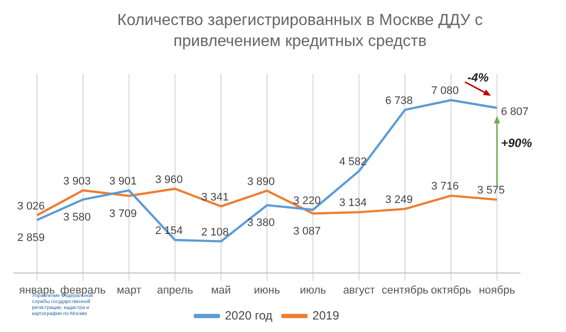 This screenshot has height=332, width=566. Describe the element at coordinates (497, 290) in the screenshot. I see `x-tick-label: ноябрь` at that location.